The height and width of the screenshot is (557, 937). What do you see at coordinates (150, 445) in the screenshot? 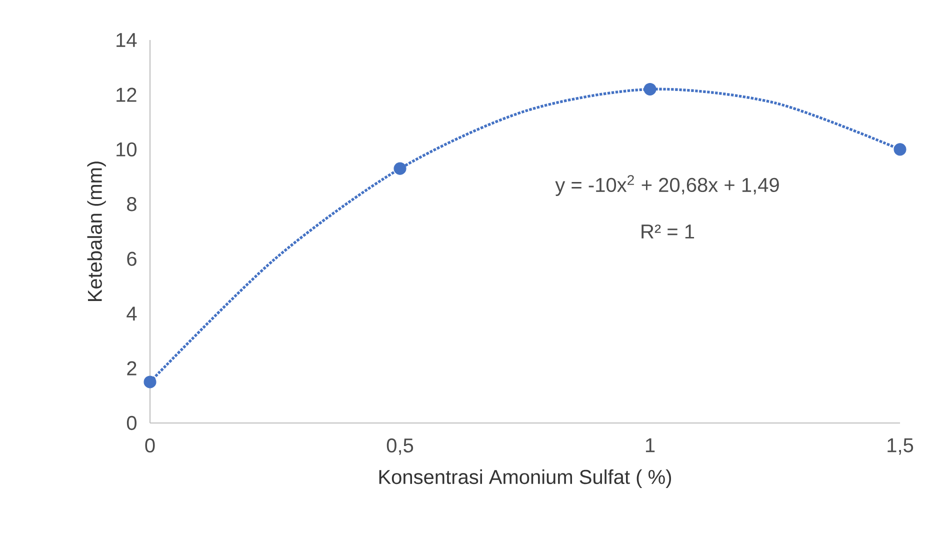
I see `x-tick-label: 0` at bounding box center [150, 445].